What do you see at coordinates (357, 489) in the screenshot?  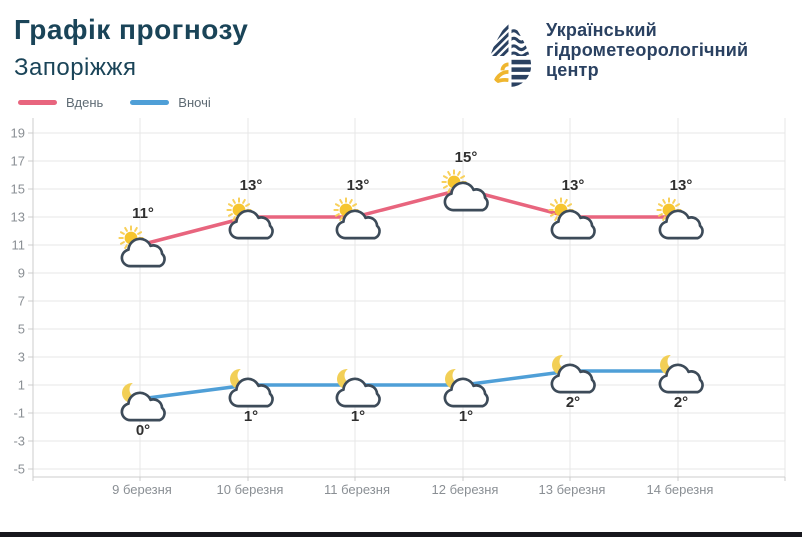 I see `svg-text: 11 березня` at bounding box center [357, 489].